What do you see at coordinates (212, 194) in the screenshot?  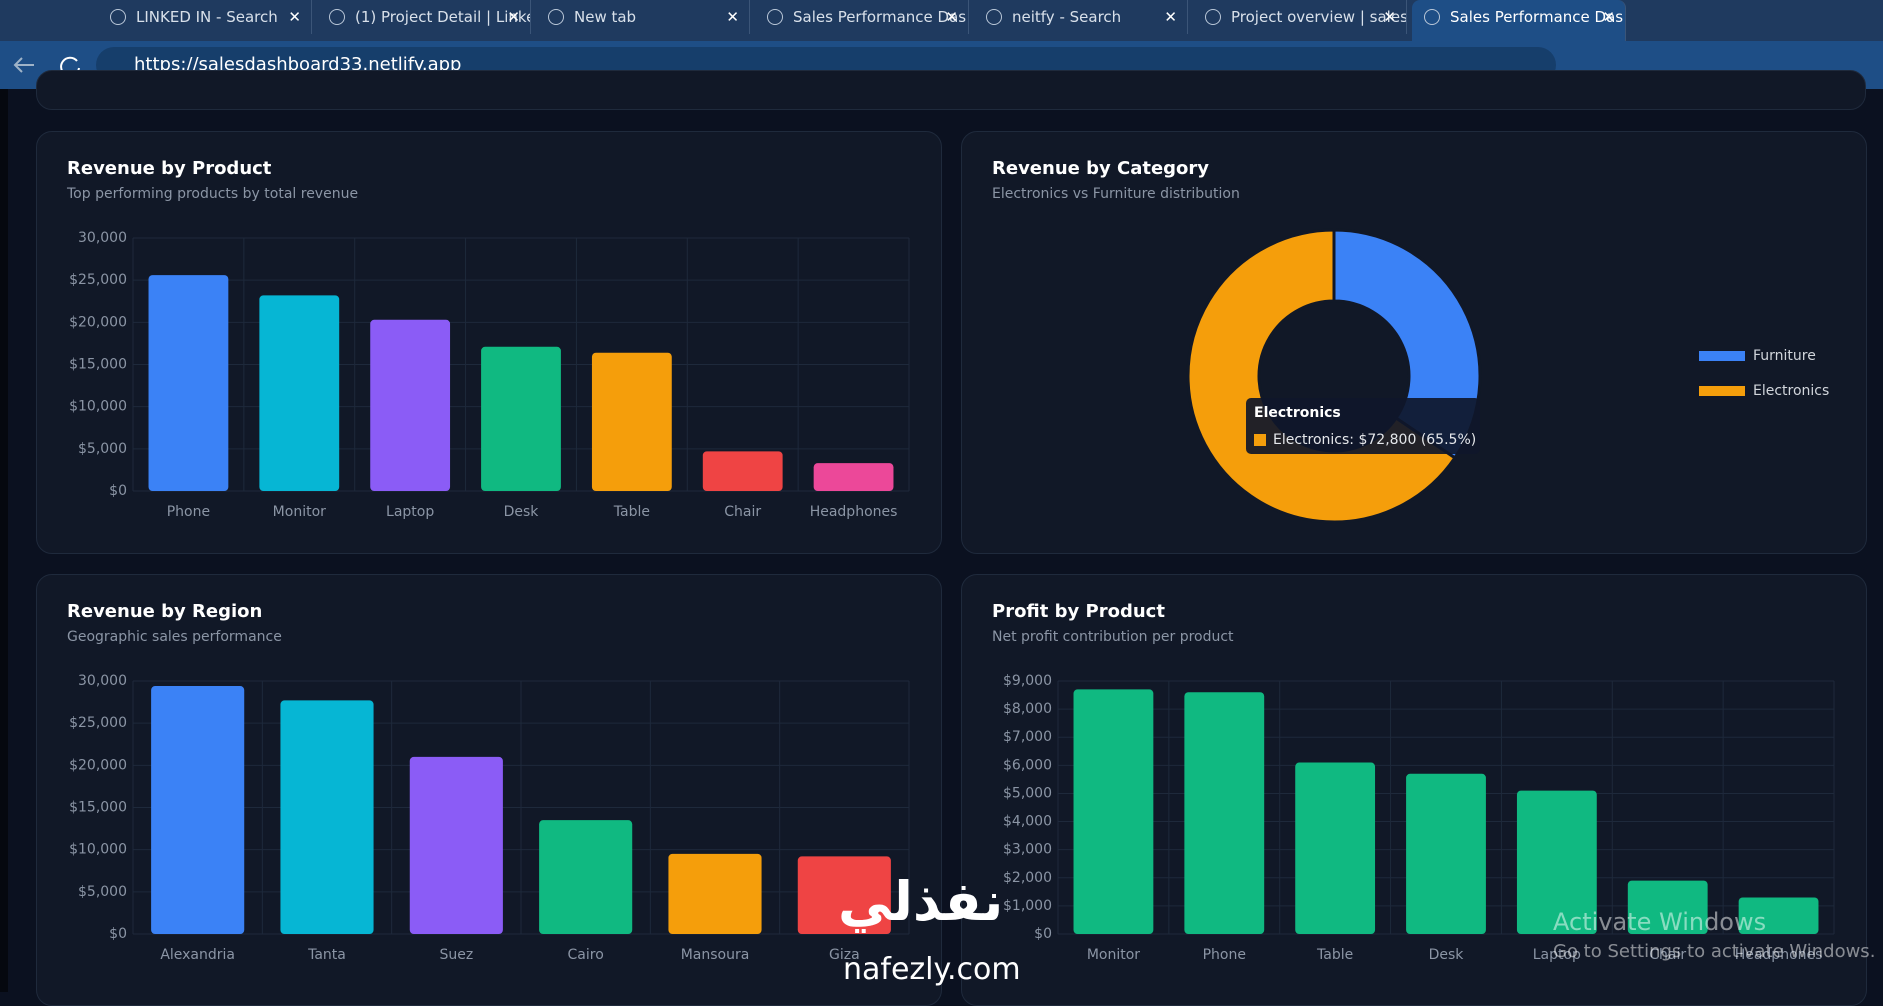 I see `chart-subtitle: Top performing products by total revenue` at bounding box center [212, 194].